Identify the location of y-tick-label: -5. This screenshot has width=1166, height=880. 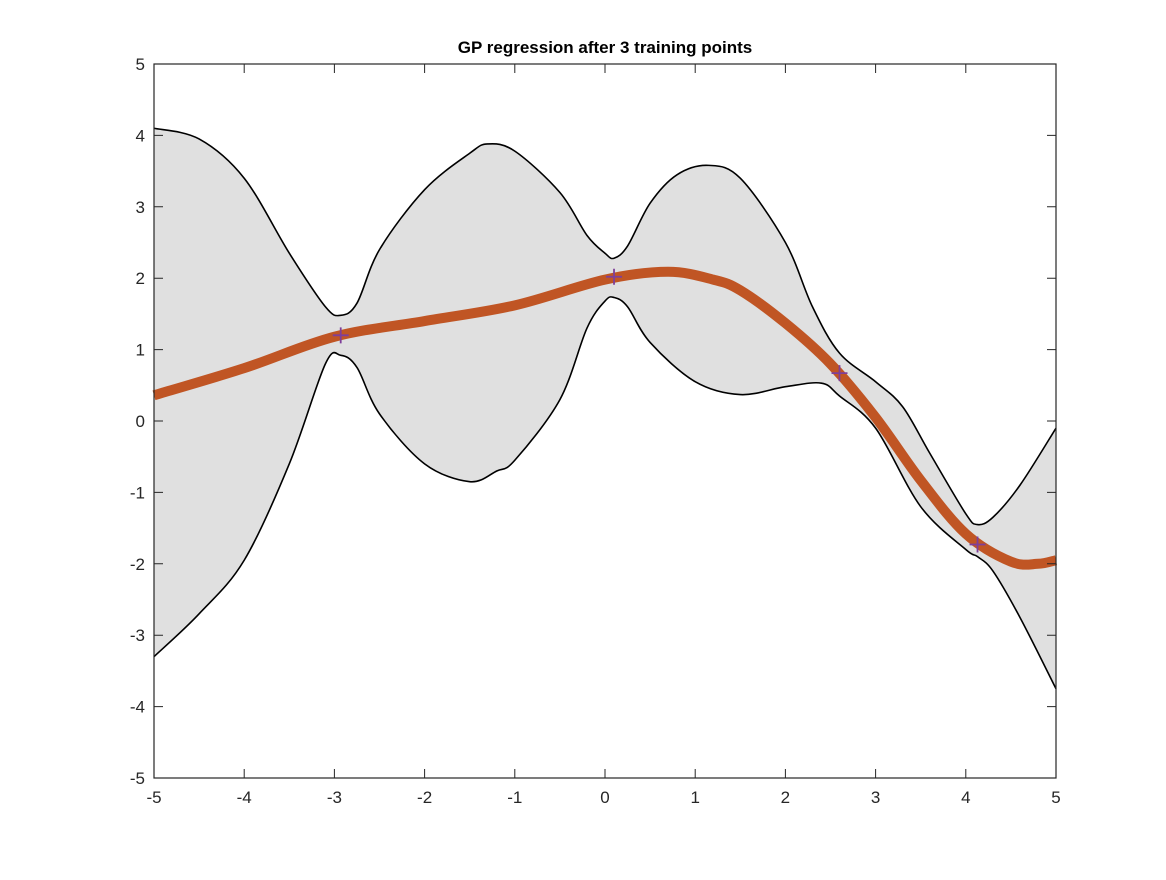
(137, 778).